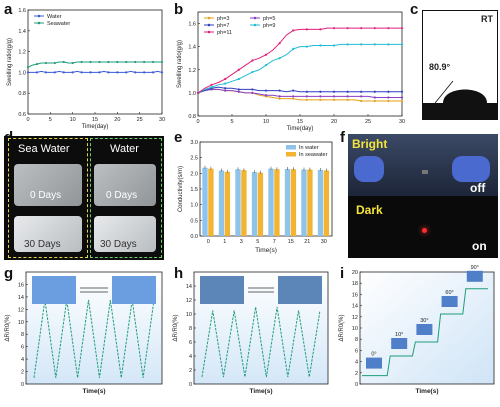  What do you see at coordinates (194, 143) in the screenshot?
I see `y-tick-label: 3.0` at bounding box center [194, 143].